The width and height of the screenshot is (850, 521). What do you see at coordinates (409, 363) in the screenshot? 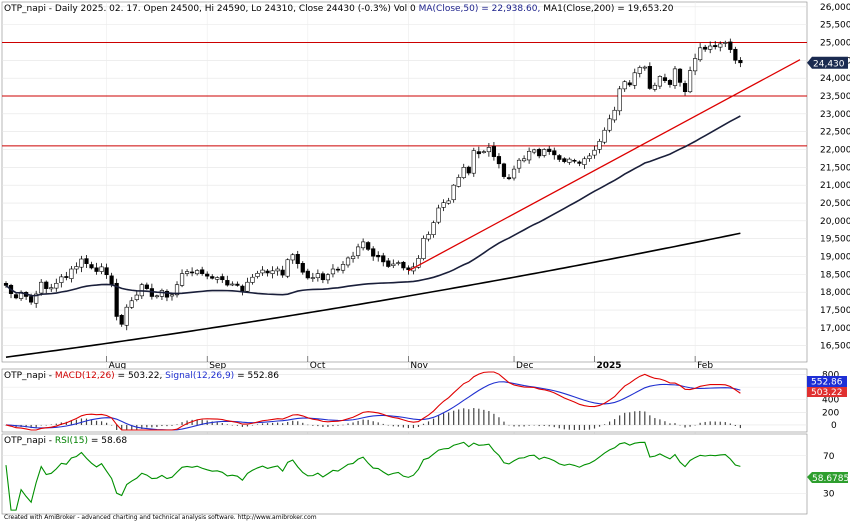
I see `x-axis-labels: Aug Sep Oct Nov Dec 2025 Feb` at bounding box center [409, 363].